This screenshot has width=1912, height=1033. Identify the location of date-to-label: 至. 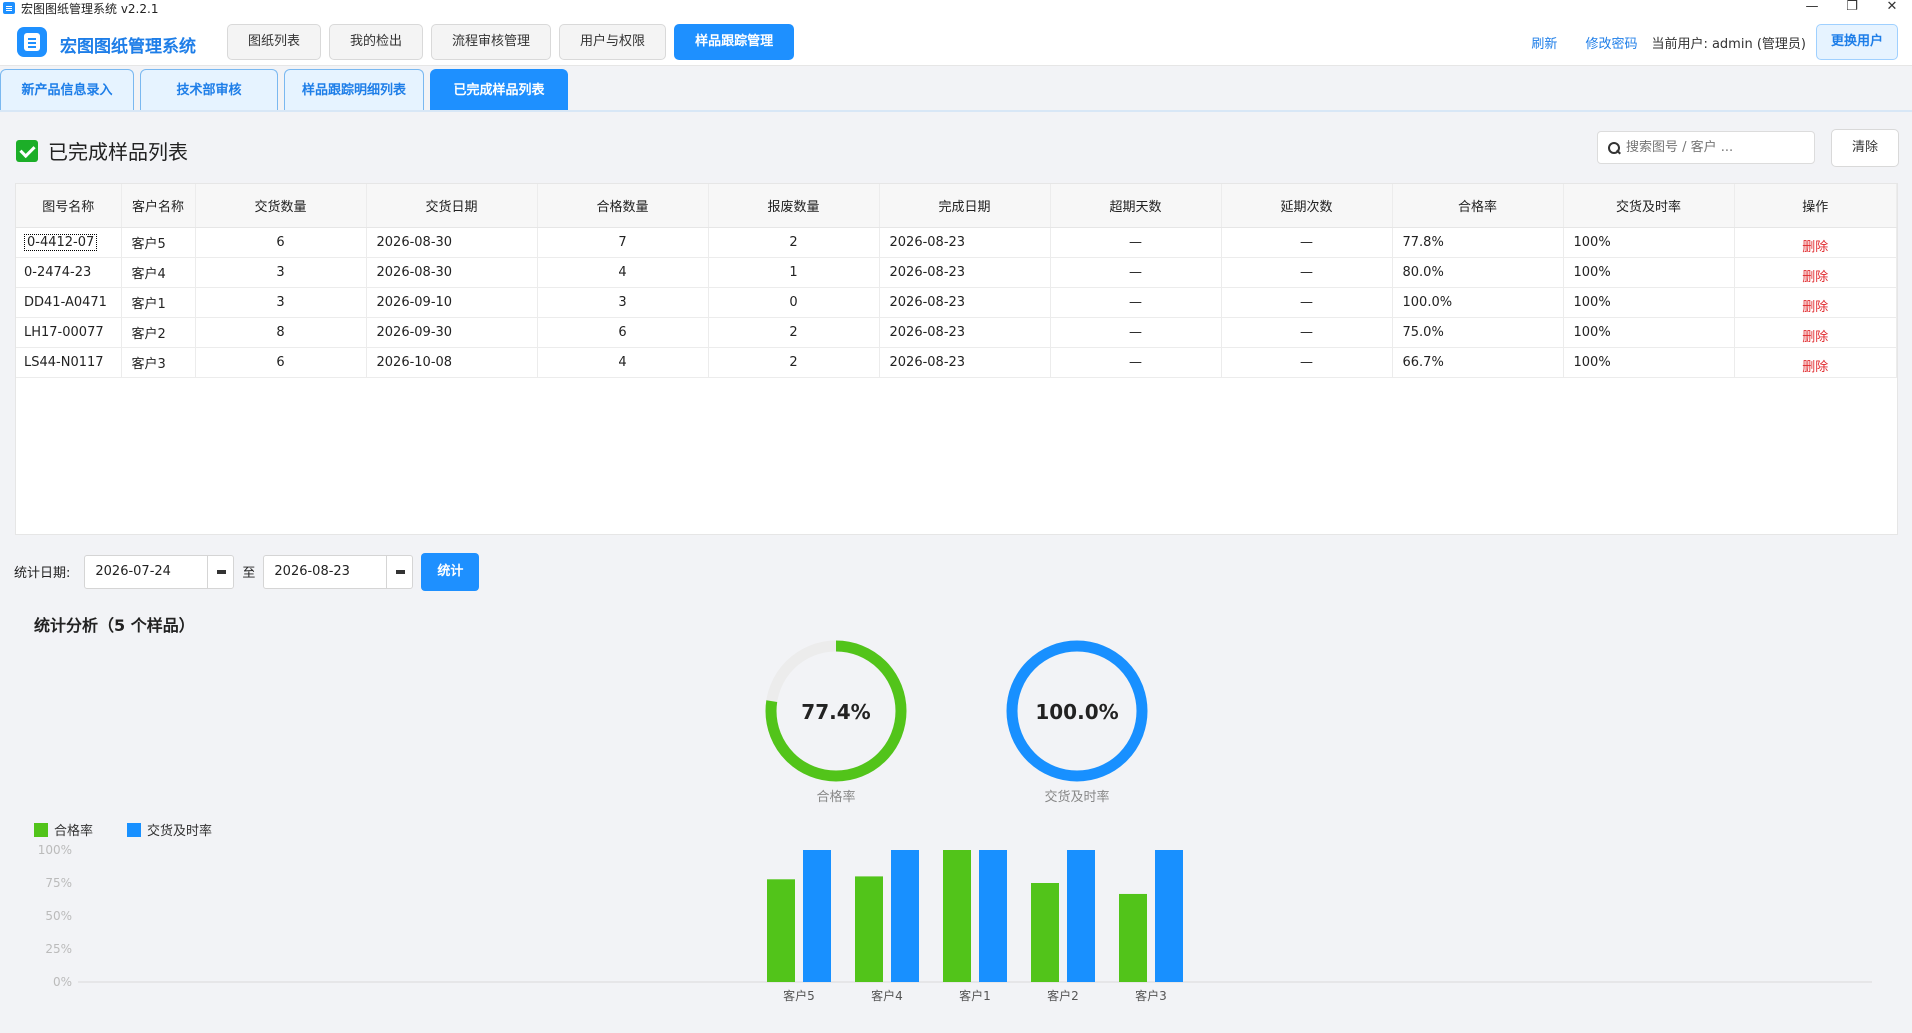
(249, 573).